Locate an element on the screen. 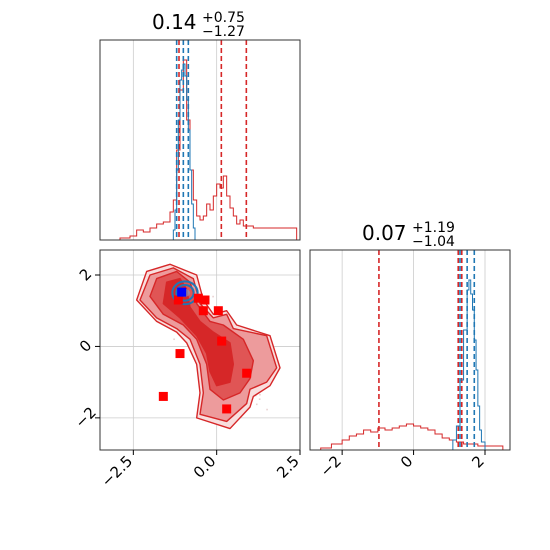 This screenshot has height=550, width=550. panel-top-left-background is located at coordinates (200, 140).